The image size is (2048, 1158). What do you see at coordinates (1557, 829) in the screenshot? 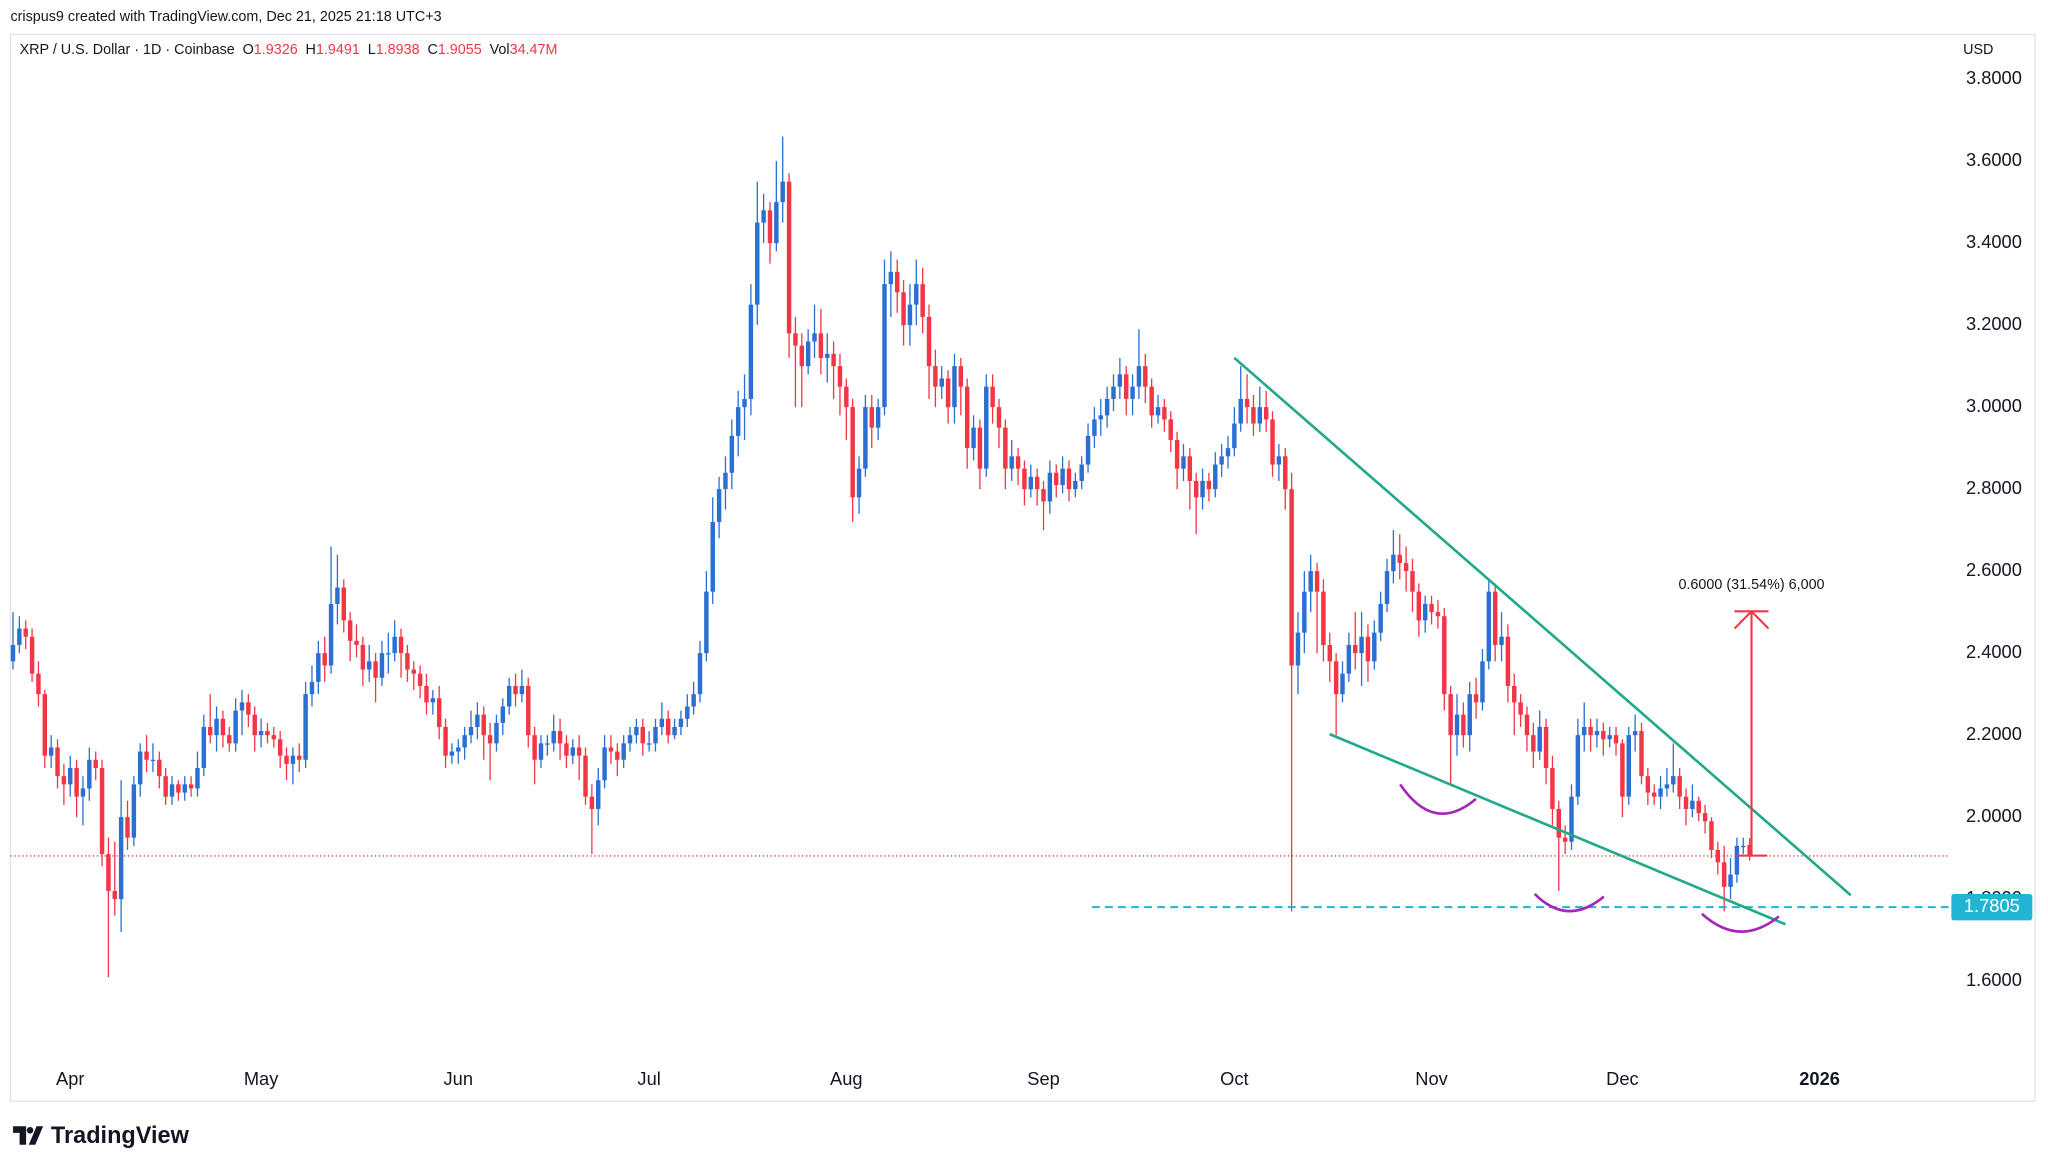
I see `wedge-lower-line` at bounding box center [1557, 829].